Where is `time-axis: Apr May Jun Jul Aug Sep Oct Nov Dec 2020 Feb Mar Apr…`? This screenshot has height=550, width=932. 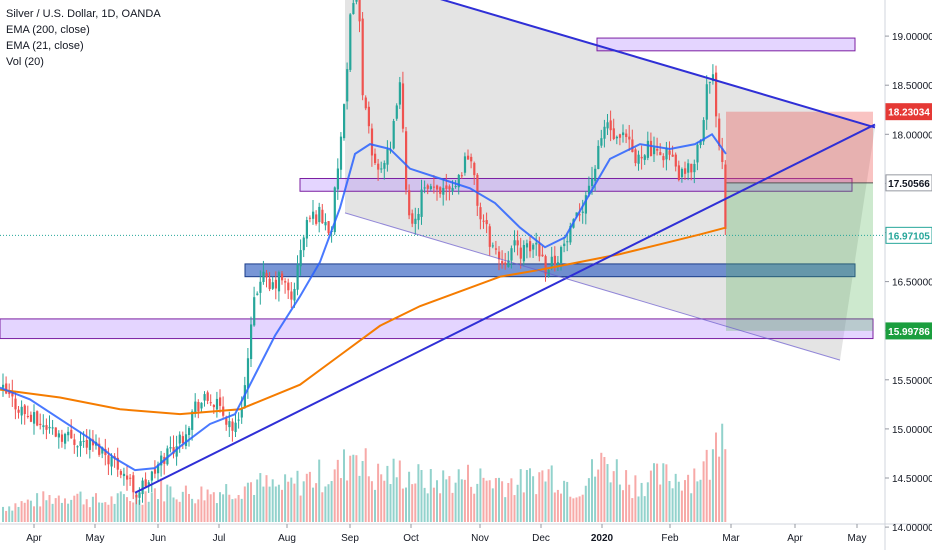 time-axis: Apr May Jun Jul Aug Sep Oct Nov Dec 2020 Feb Mar Apr… is located at coordinates (446, 534).